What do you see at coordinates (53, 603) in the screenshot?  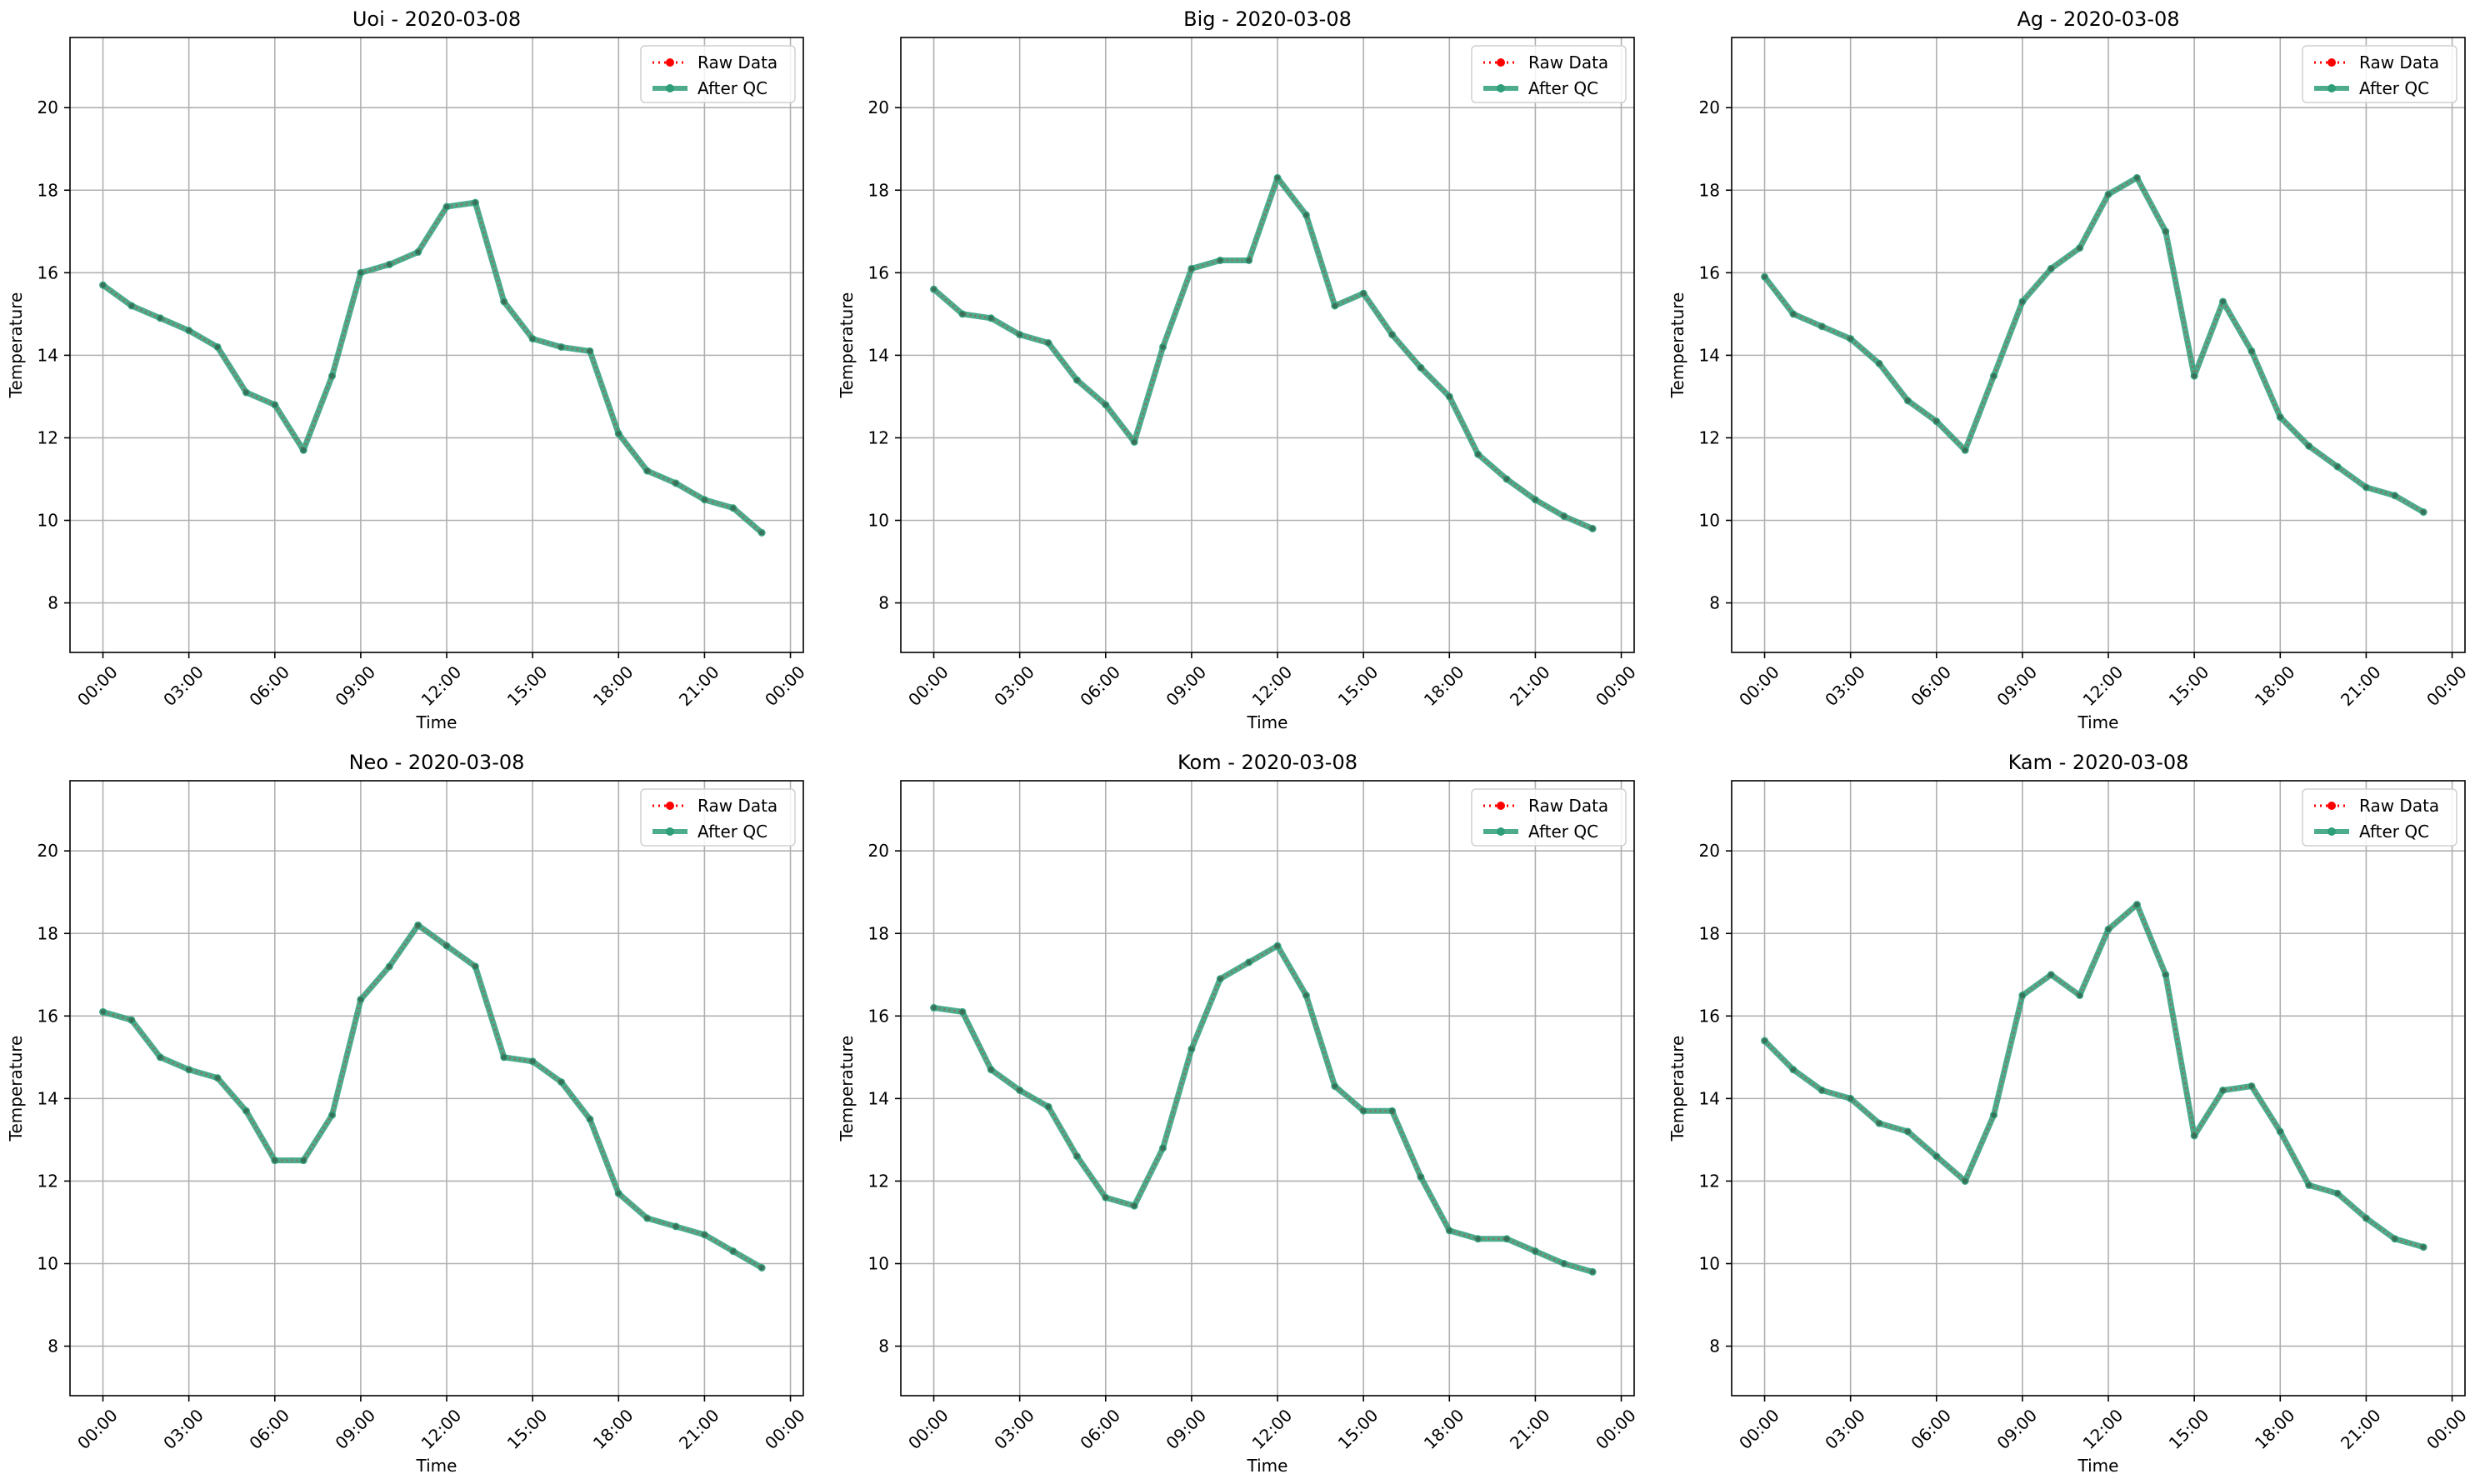 I see `y-tick-label: 8` at bounding box center [53, 603].